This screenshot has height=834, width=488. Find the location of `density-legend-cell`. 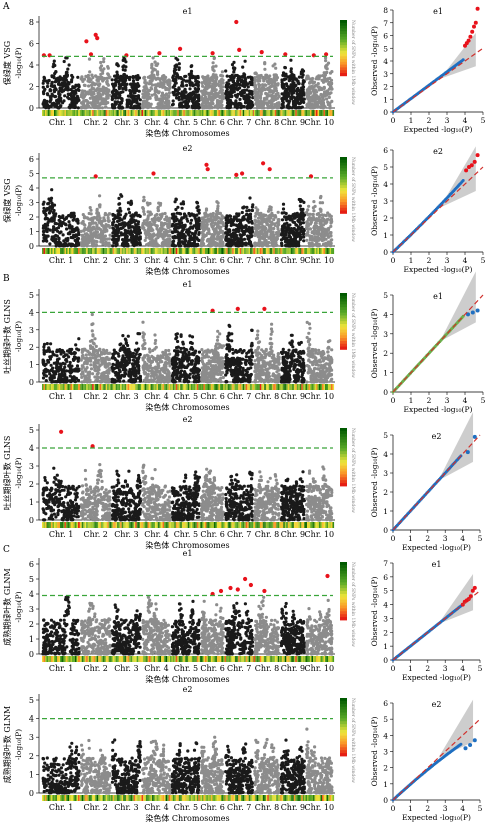

density-legend-cell is located at coordinates (343, 47).